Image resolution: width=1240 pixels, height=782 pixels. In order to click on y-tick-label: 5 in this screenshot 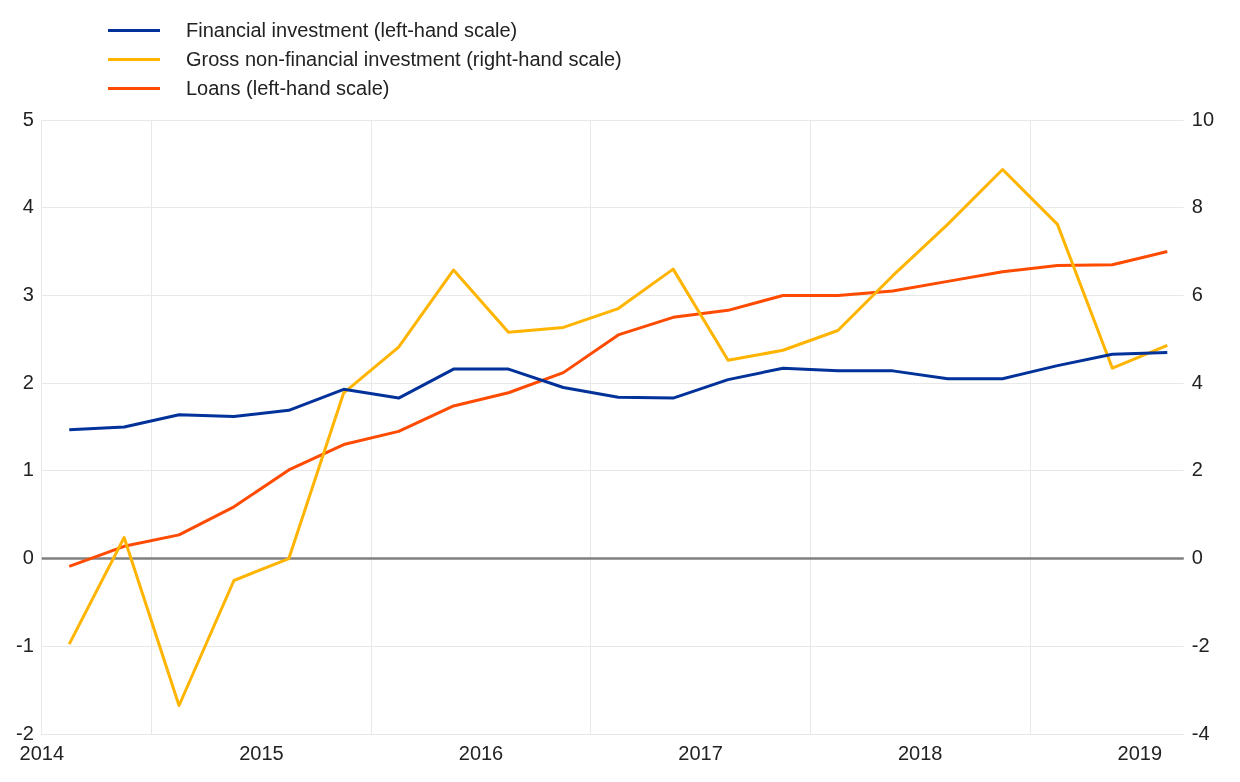, I will do `click(28, 118)`.